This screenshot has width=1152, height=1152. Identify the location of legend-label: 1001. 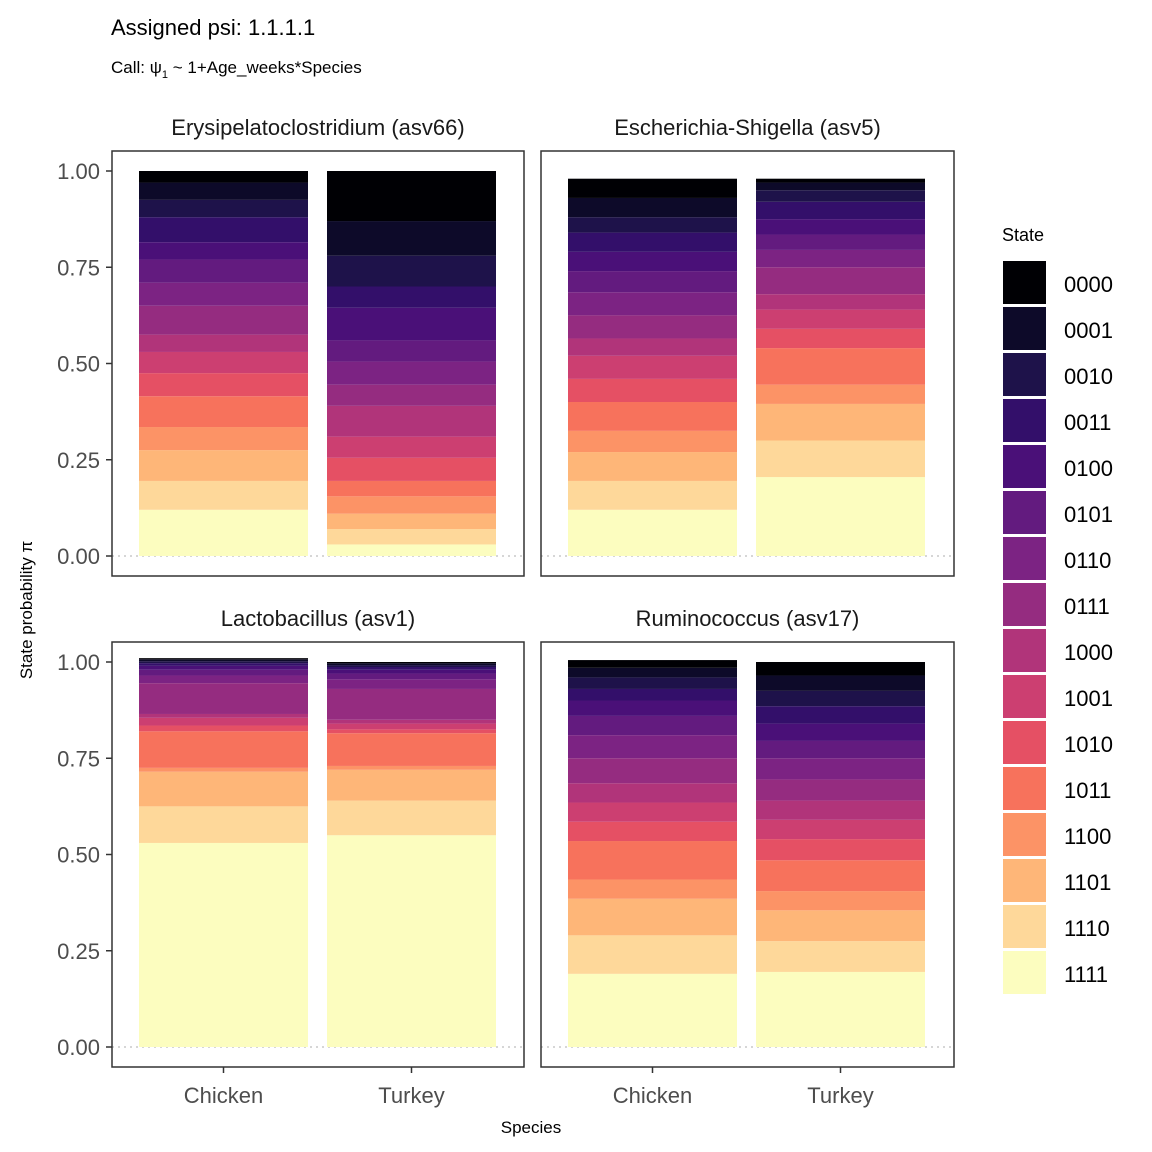
(1088, 698).